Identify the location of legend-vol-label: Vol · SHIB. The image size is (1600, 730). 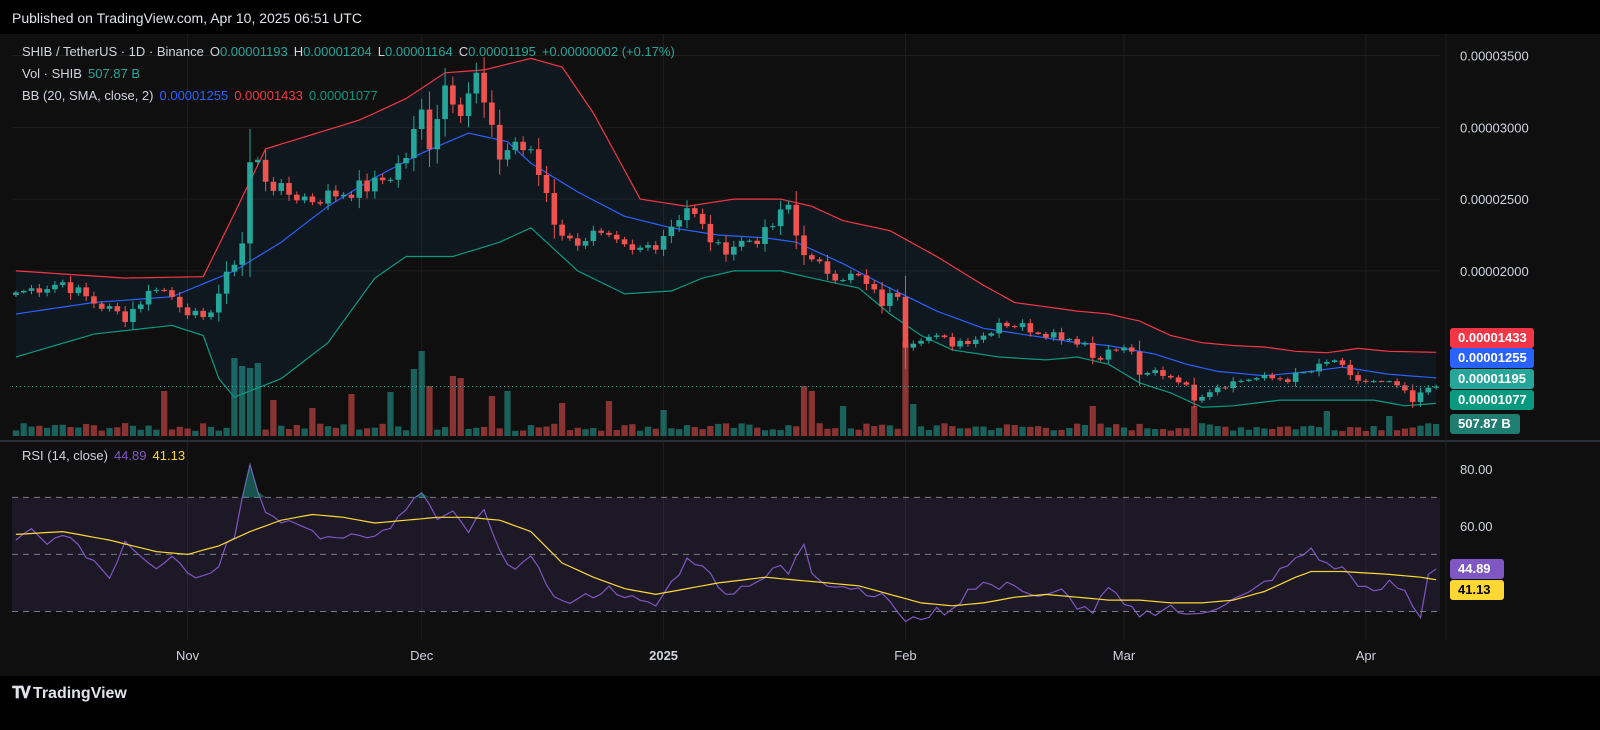
(52, 73).